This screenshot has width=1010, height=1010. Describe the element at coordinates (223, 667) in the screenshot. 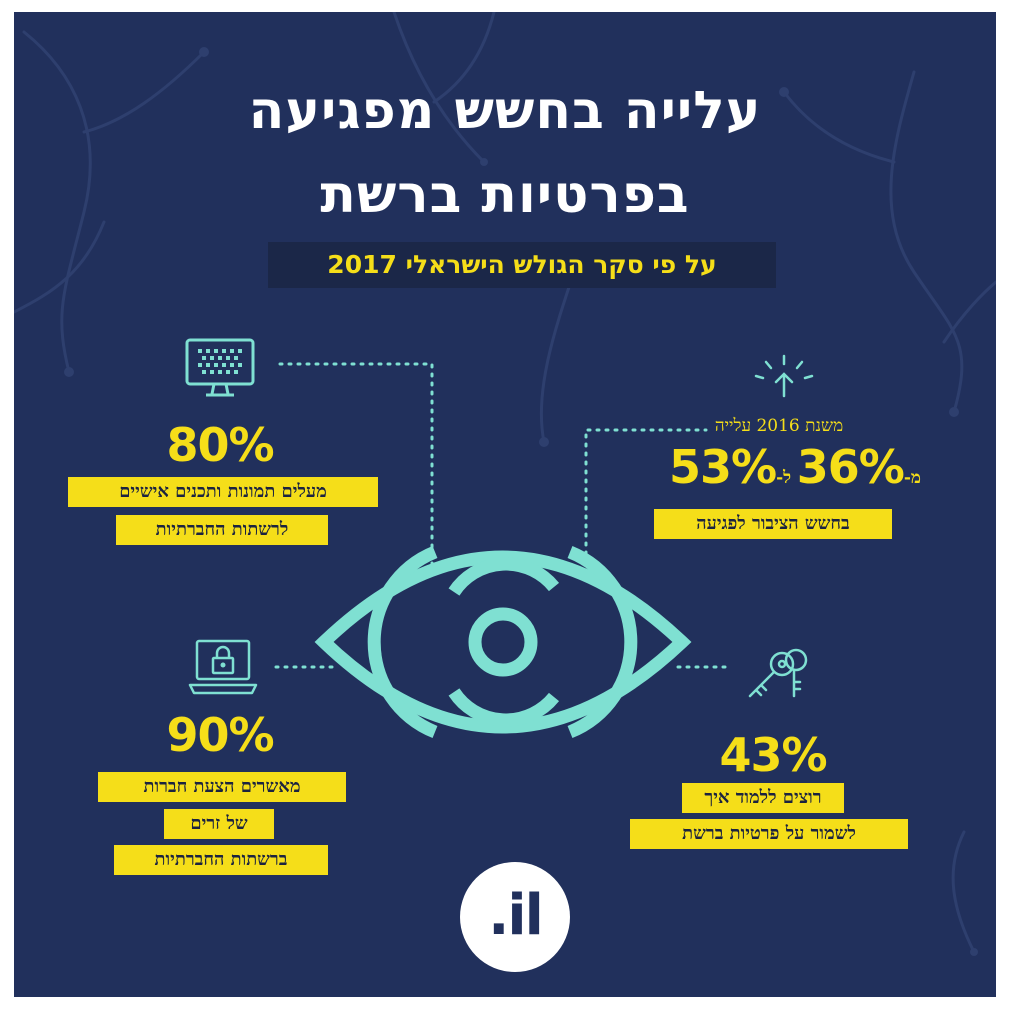

I see `laptop-lock-icon` at that location.